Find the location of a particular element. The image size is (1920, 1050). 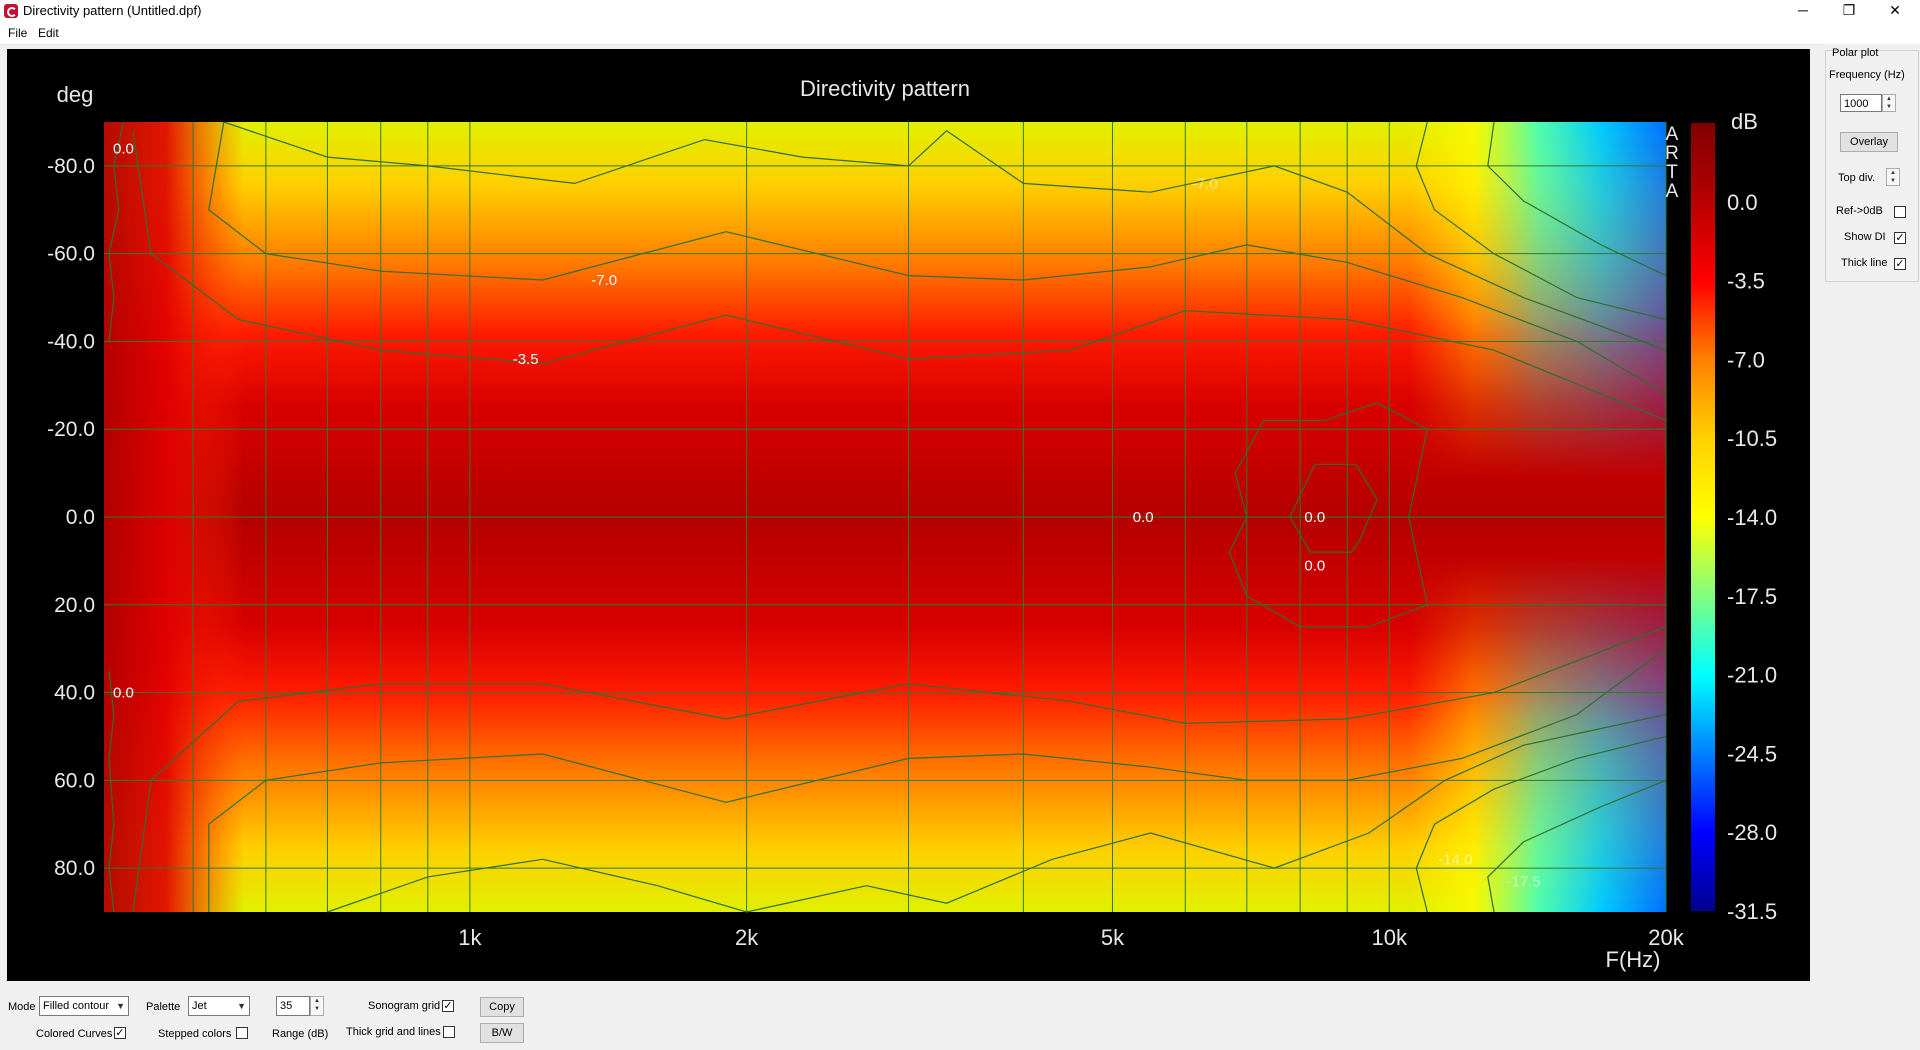

range-spinner: ▲ ▼ is located at coordinates (317, 1006).